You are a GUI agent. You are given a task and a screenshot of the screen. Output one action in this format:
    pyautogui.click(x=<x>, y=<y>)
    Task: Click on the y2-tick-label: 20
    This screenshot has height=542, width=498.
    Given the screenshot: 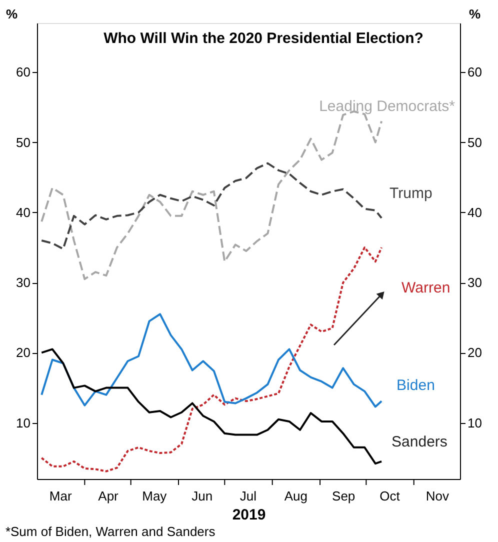 What is the action you would take?
    pyautogui.click(x=475, y=352)
    